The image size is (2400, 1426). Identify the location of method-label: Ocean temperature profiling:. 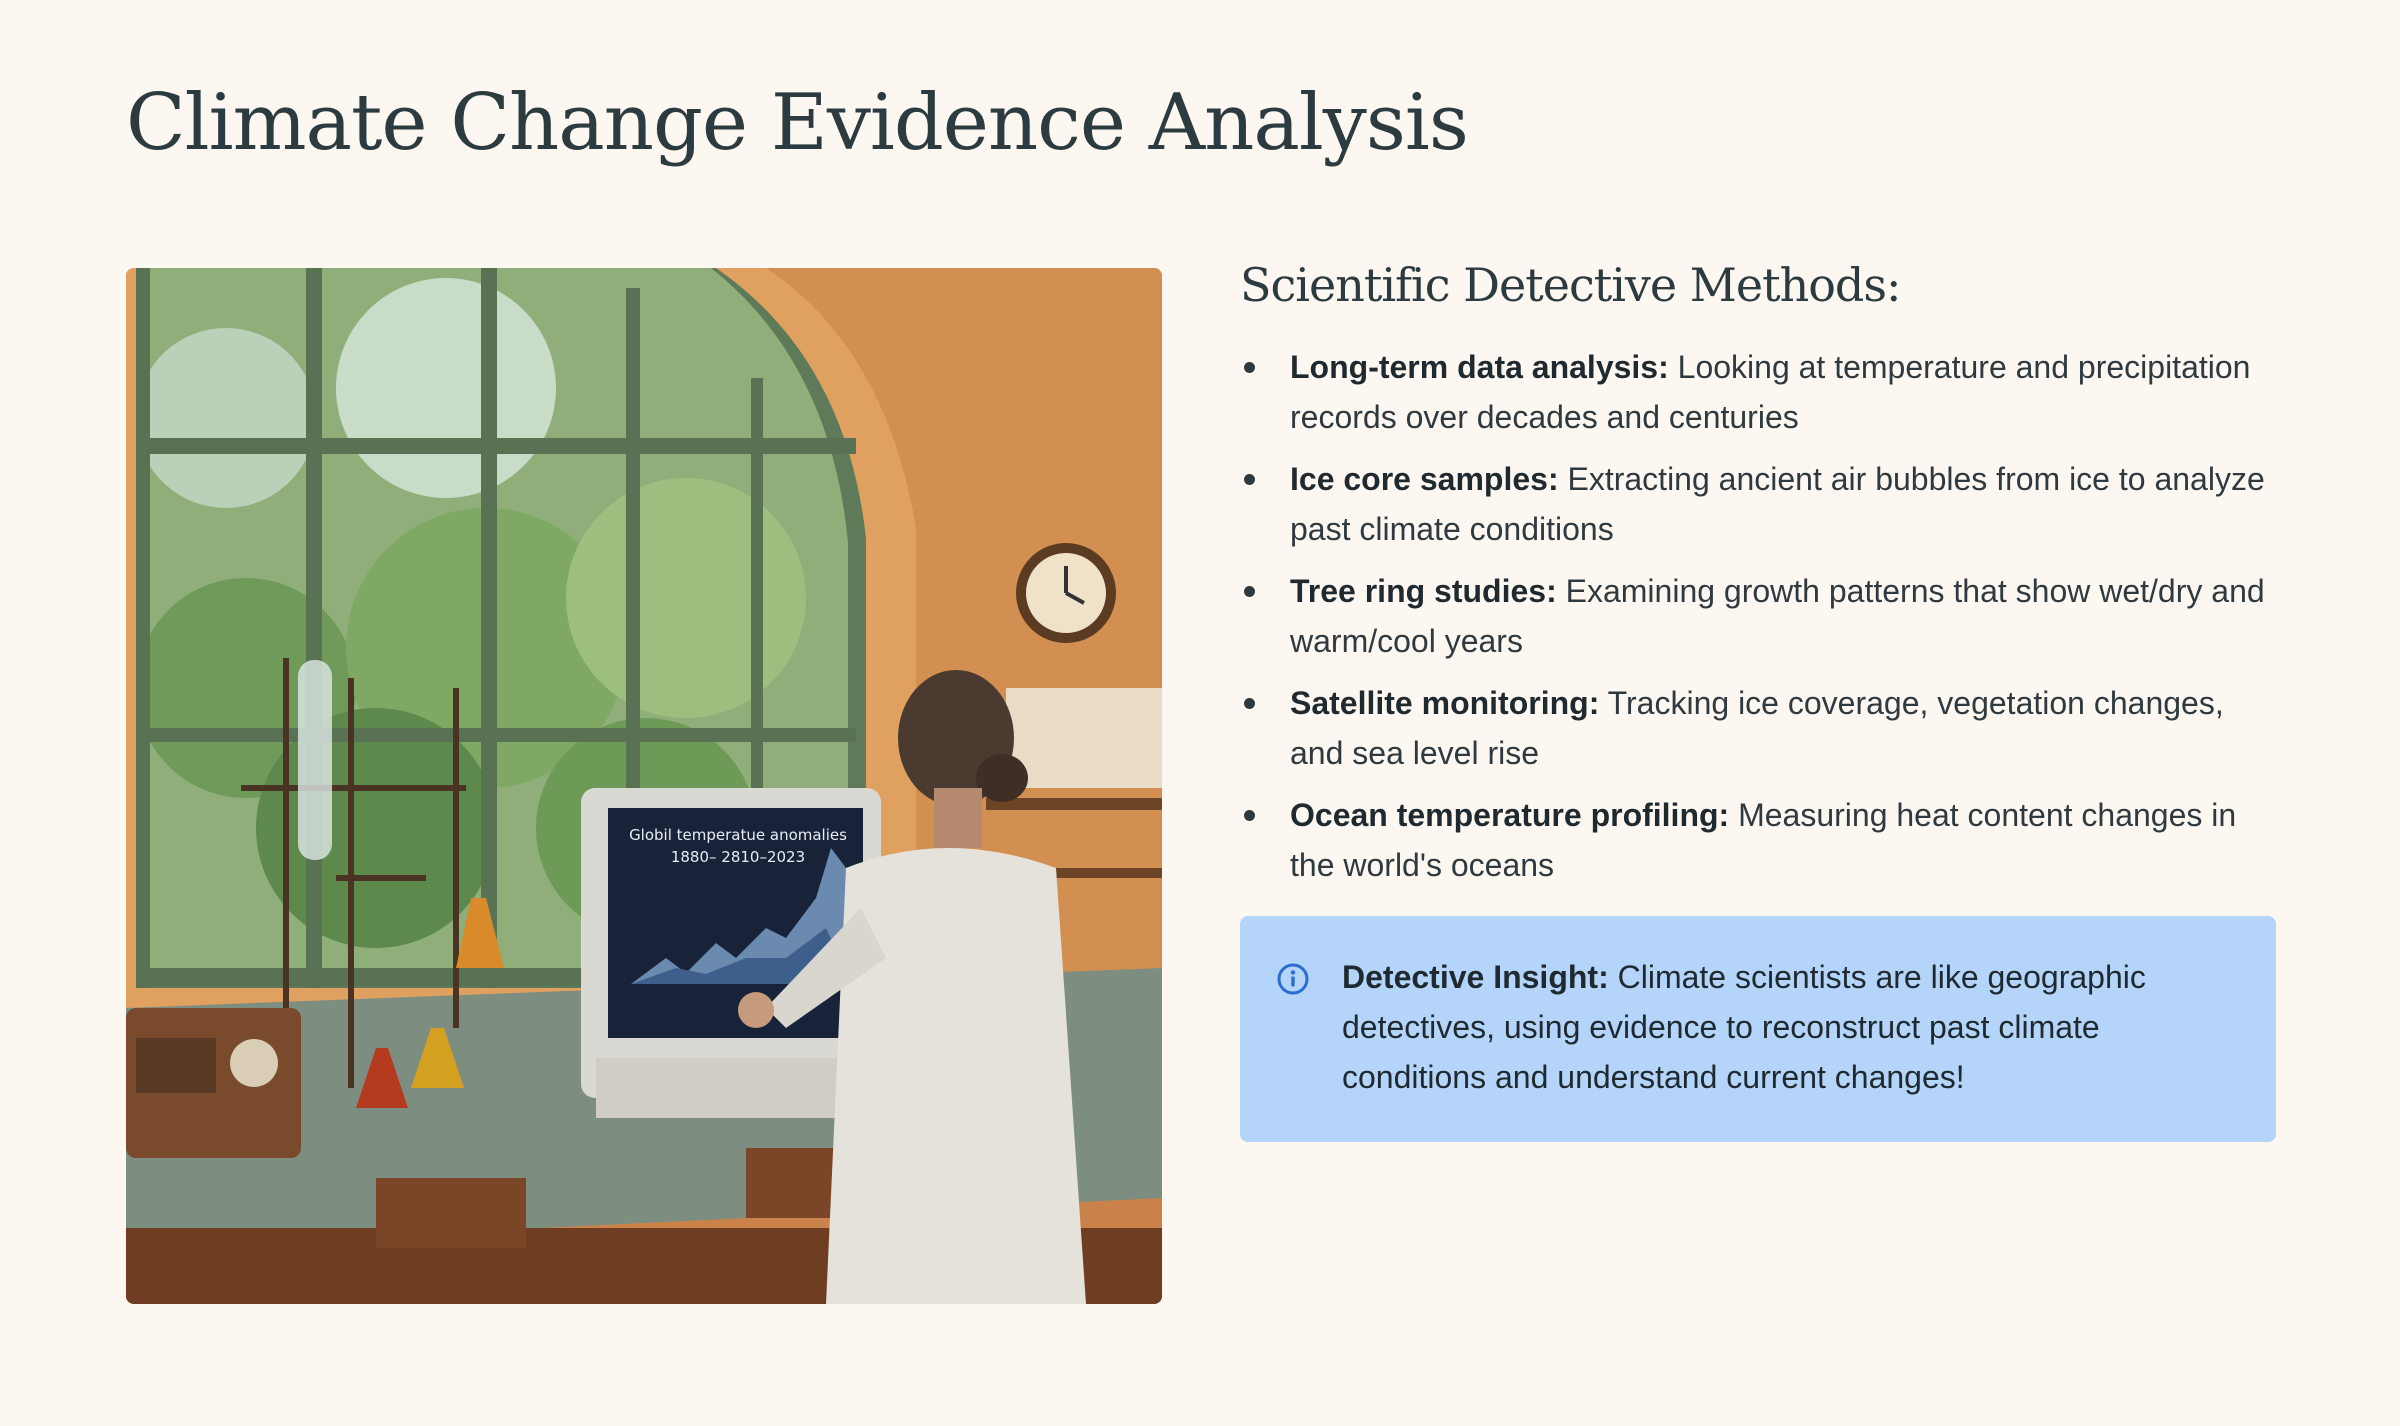
(1510, 815).